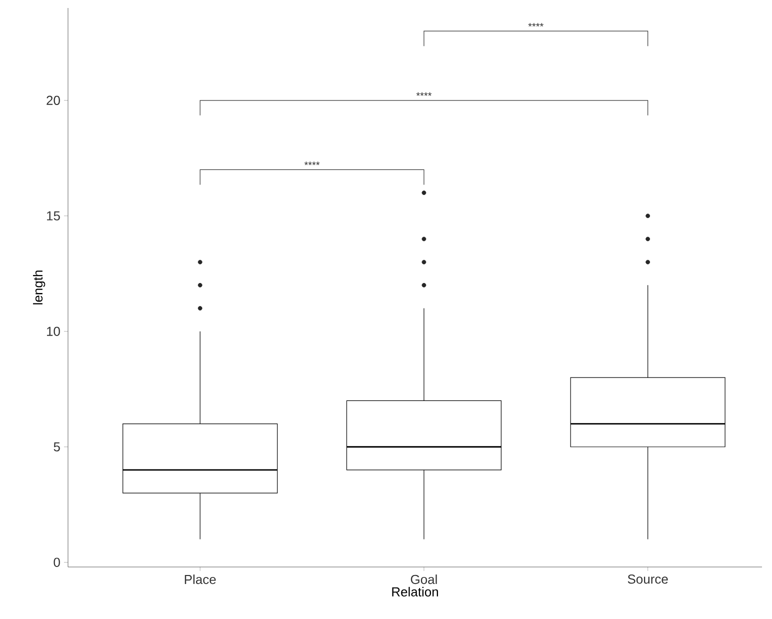 This screenshot has width=772, height=619. Describe the element at coordinates (415, 591) in the screenshot. I see `x-axis-title: Relation` at that location.